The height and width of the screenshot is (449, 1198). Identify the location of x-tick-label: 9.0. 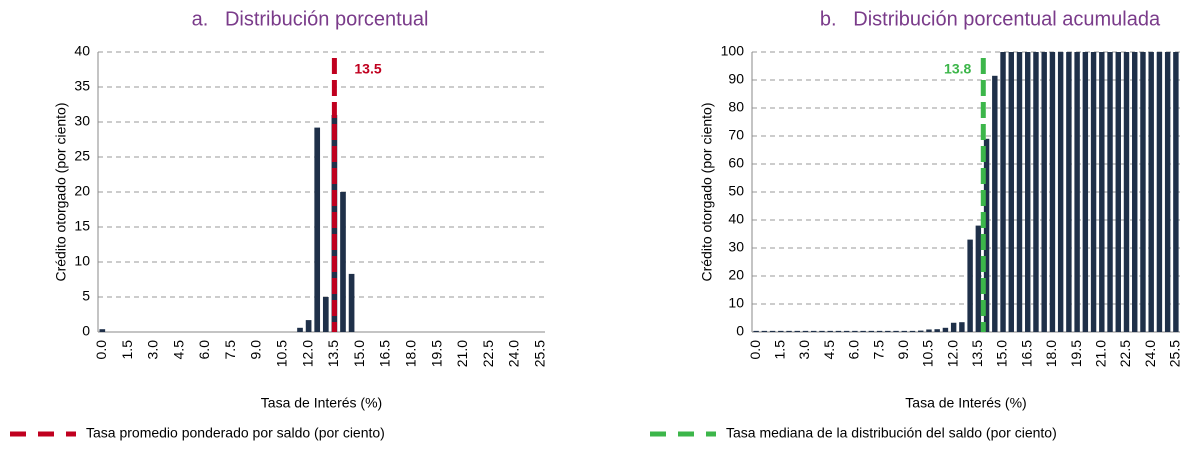
(256, 350).